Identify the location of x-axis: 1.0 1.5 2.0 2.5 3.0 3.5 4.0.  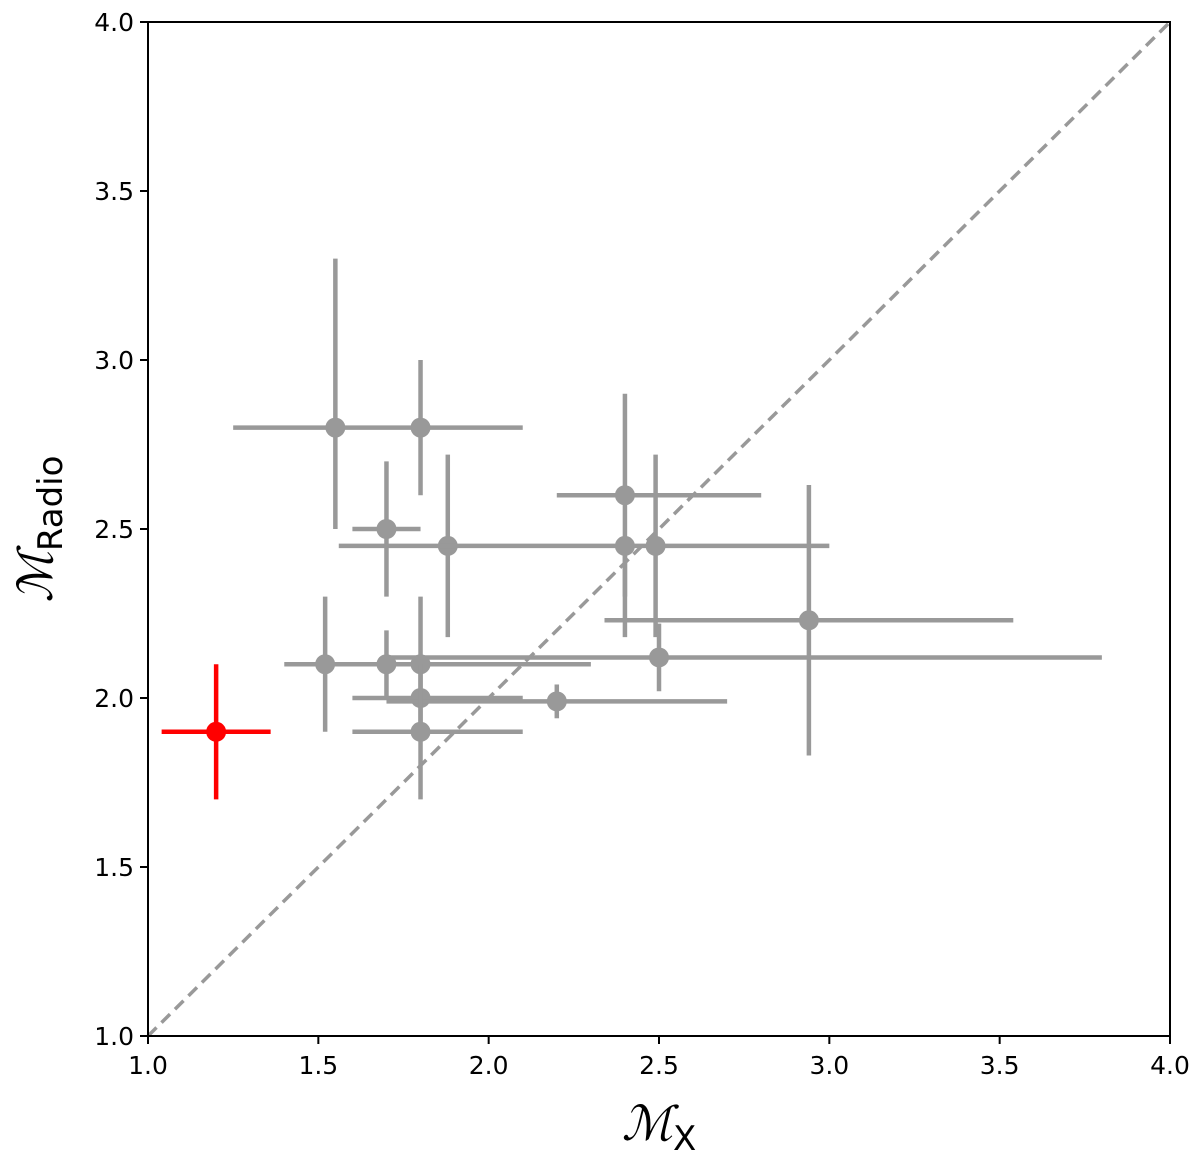
(659, 1058).